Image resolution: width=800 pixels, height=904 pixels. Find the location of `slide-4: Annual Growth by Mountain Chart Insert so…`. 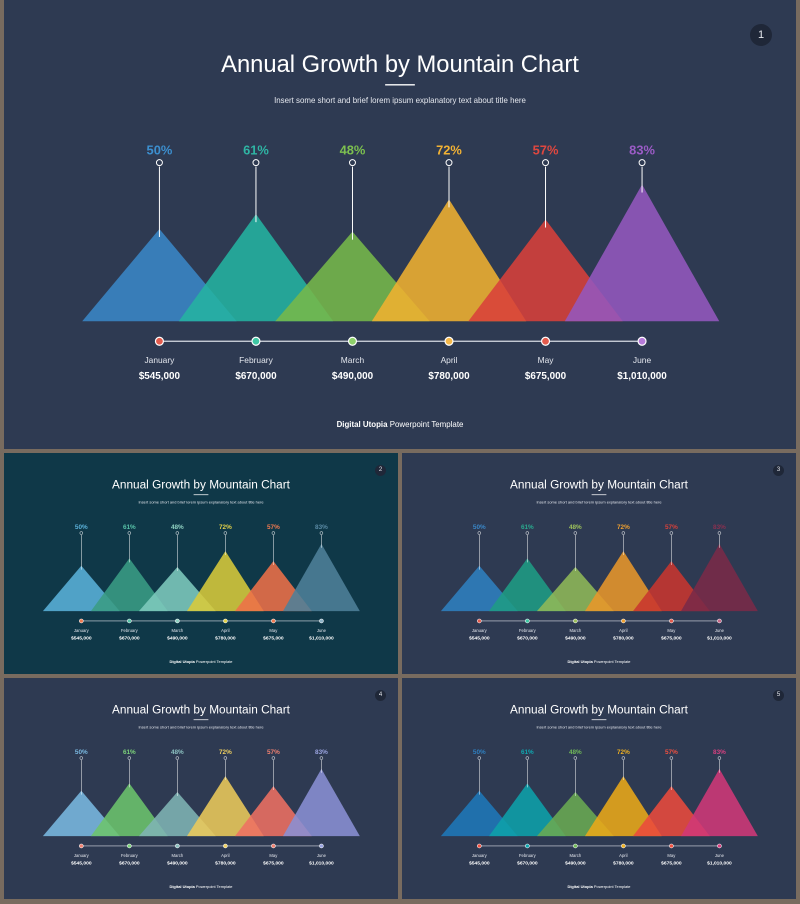

slide-4: Annual Growth by Mountain Chart Insert so… is located at coordinates (201, 788).